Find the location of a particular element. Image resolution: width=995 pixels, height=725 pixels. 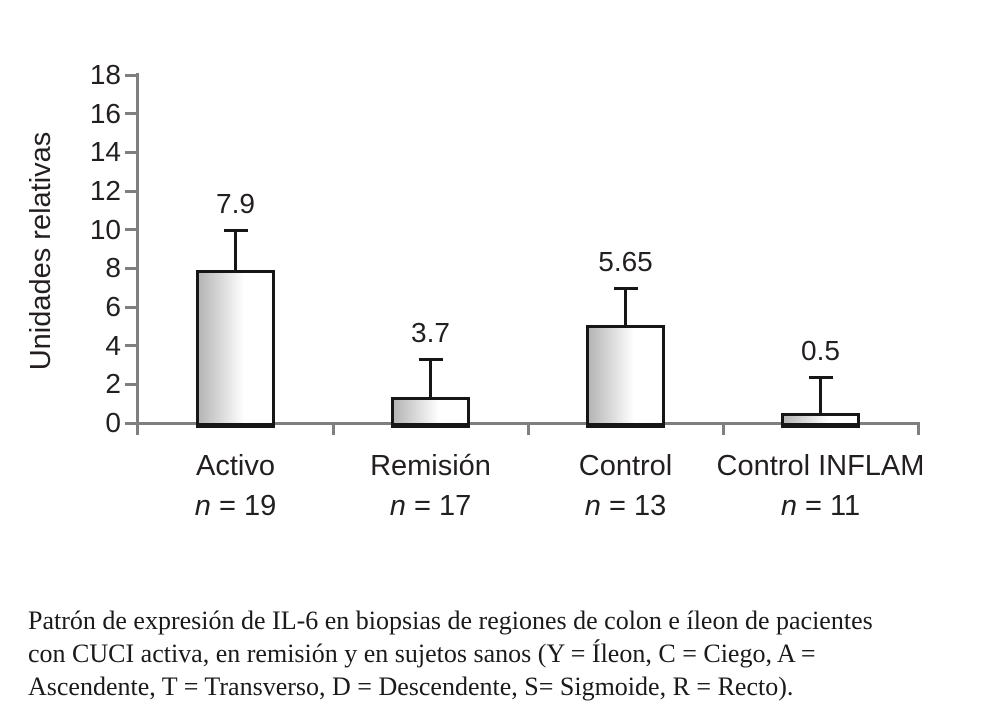

value-label: 3.7 is located at coordinates (430, 333).